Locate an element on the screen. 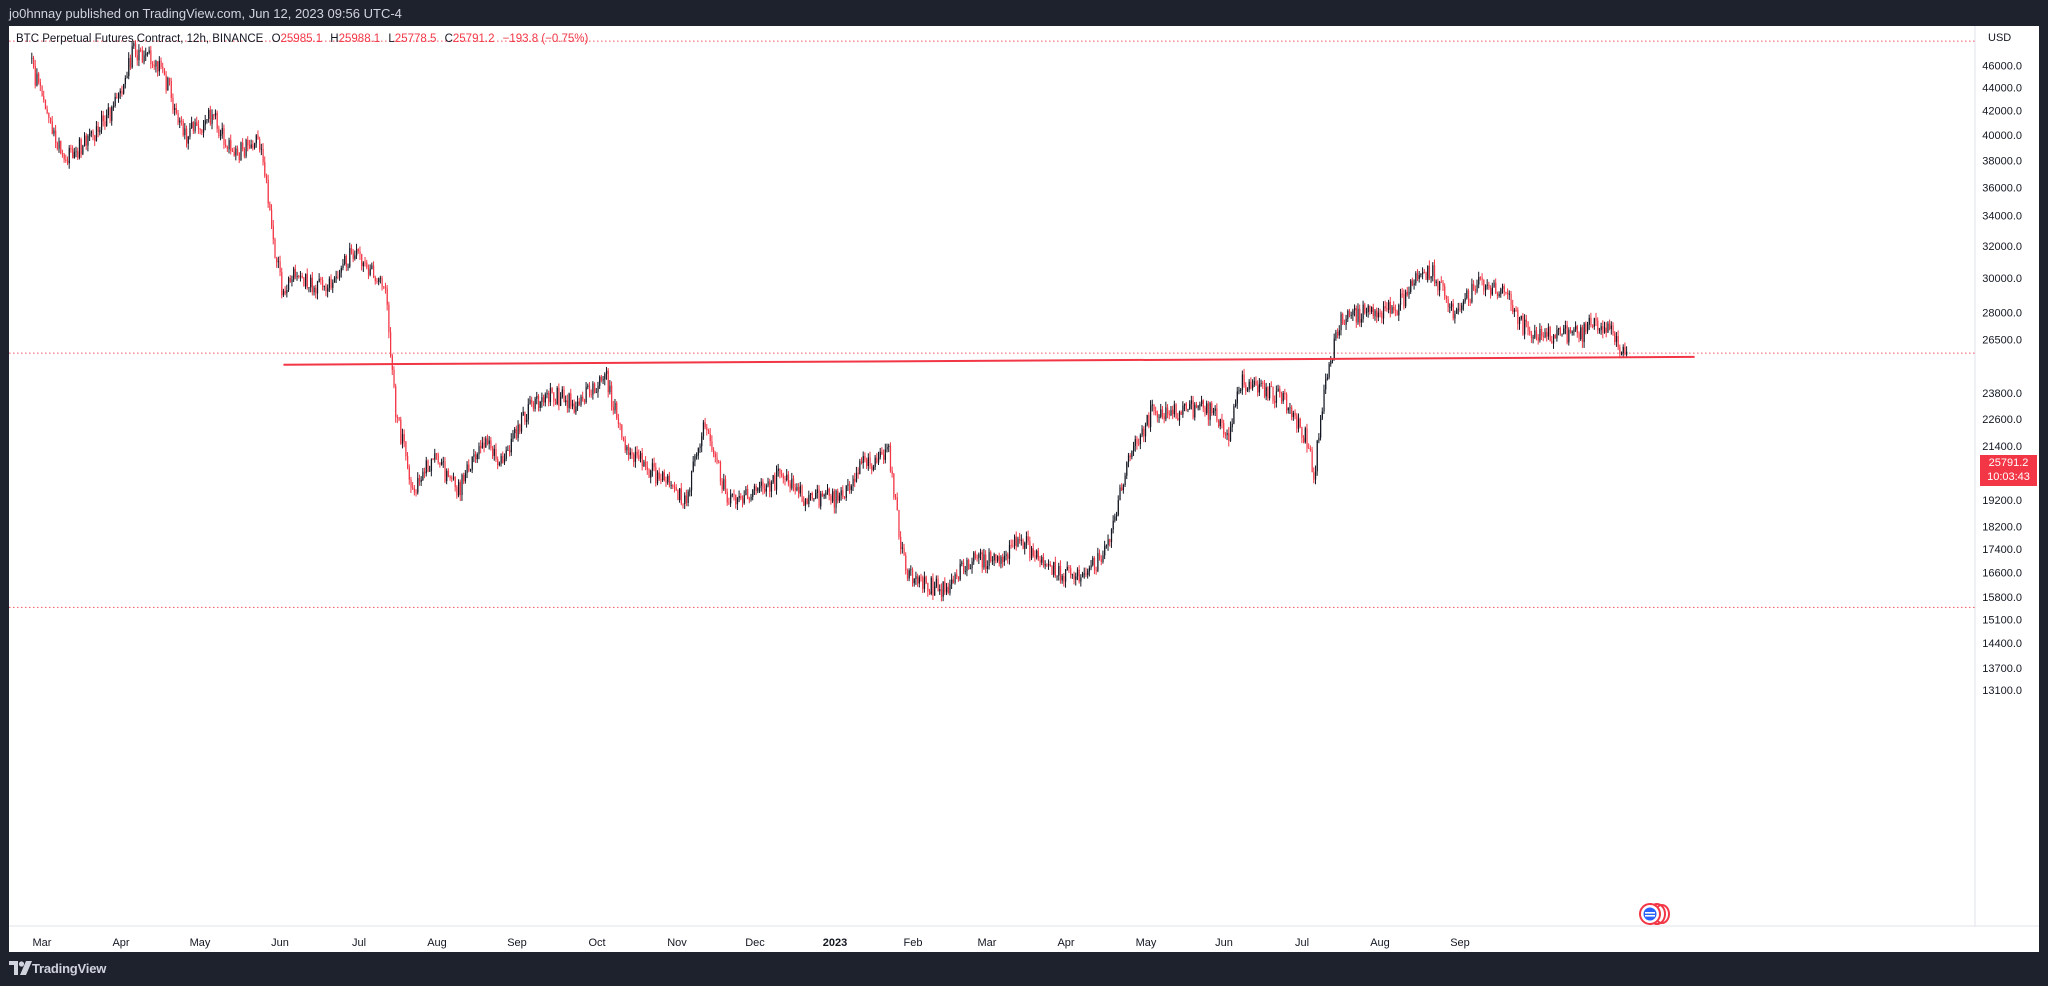  price-tick-label: 17400.0 is located at coordinates (2002, 550).